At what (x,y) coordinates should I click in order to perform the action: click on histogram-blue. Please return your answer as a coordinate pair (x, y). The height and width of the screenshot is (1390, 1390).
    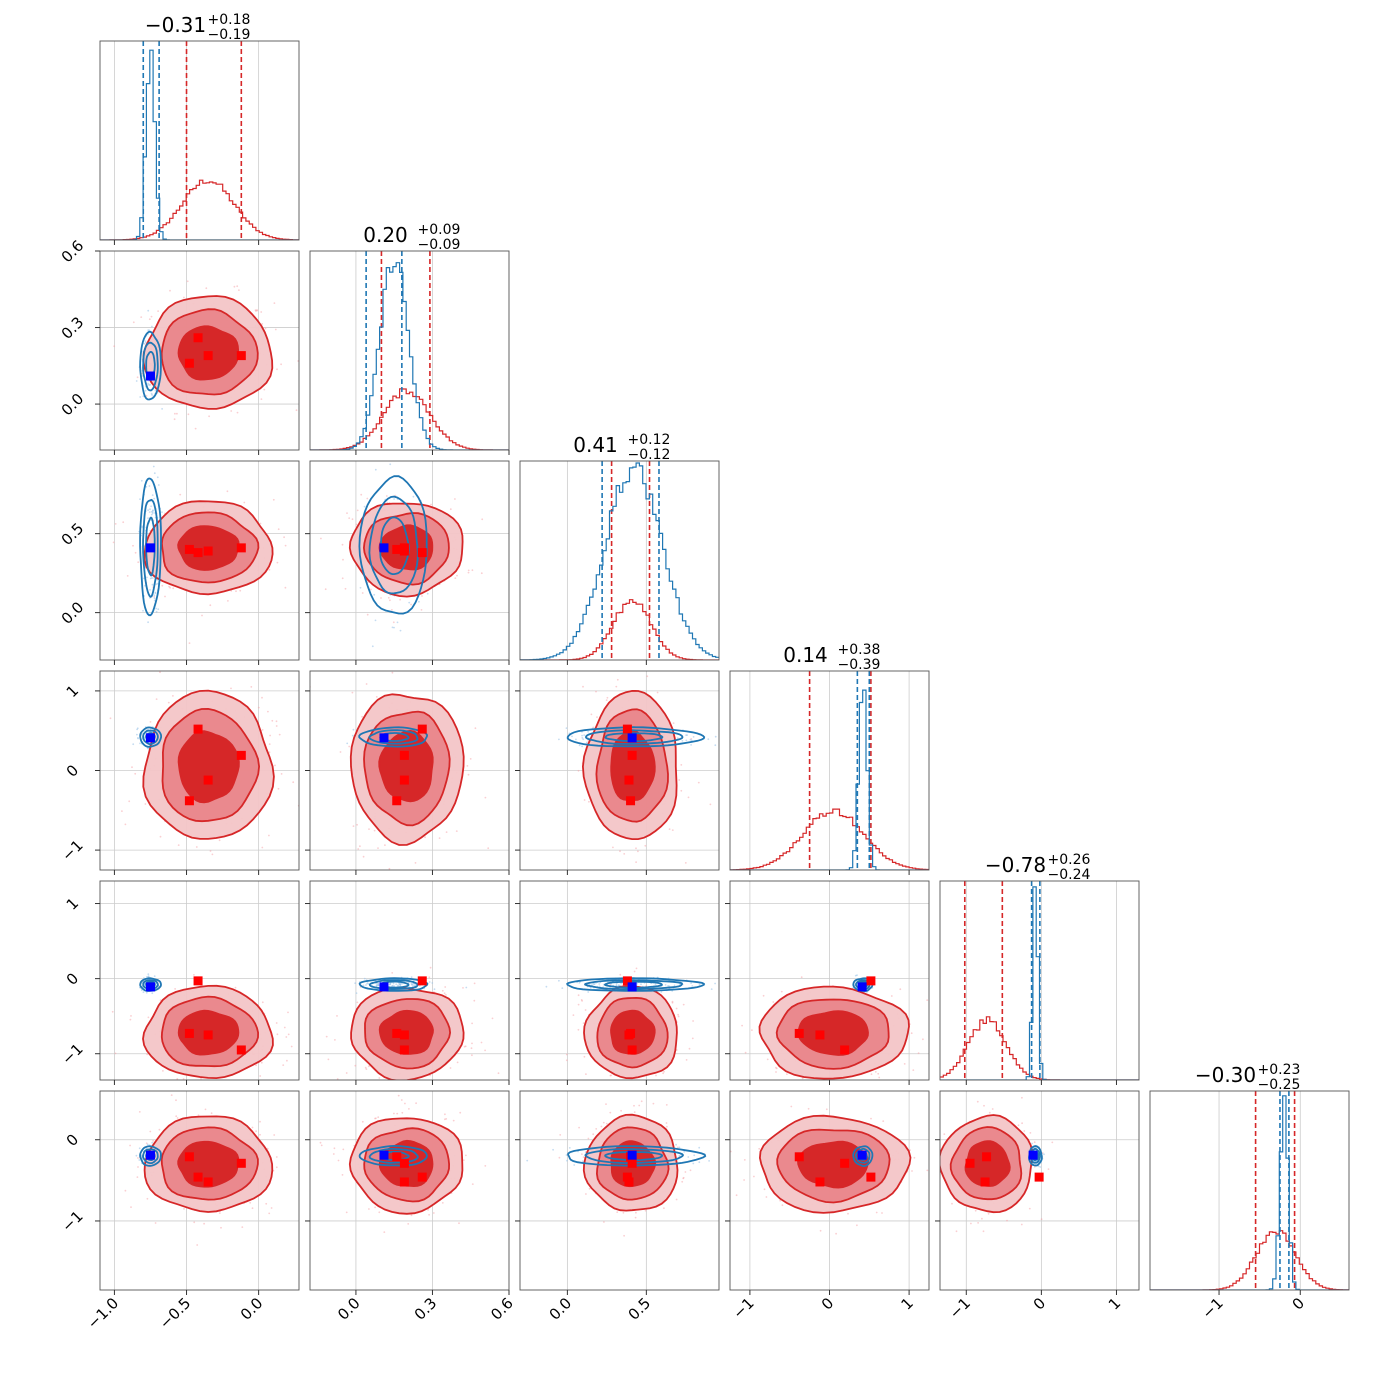
    Looking at the image, I should click on (409, 356).